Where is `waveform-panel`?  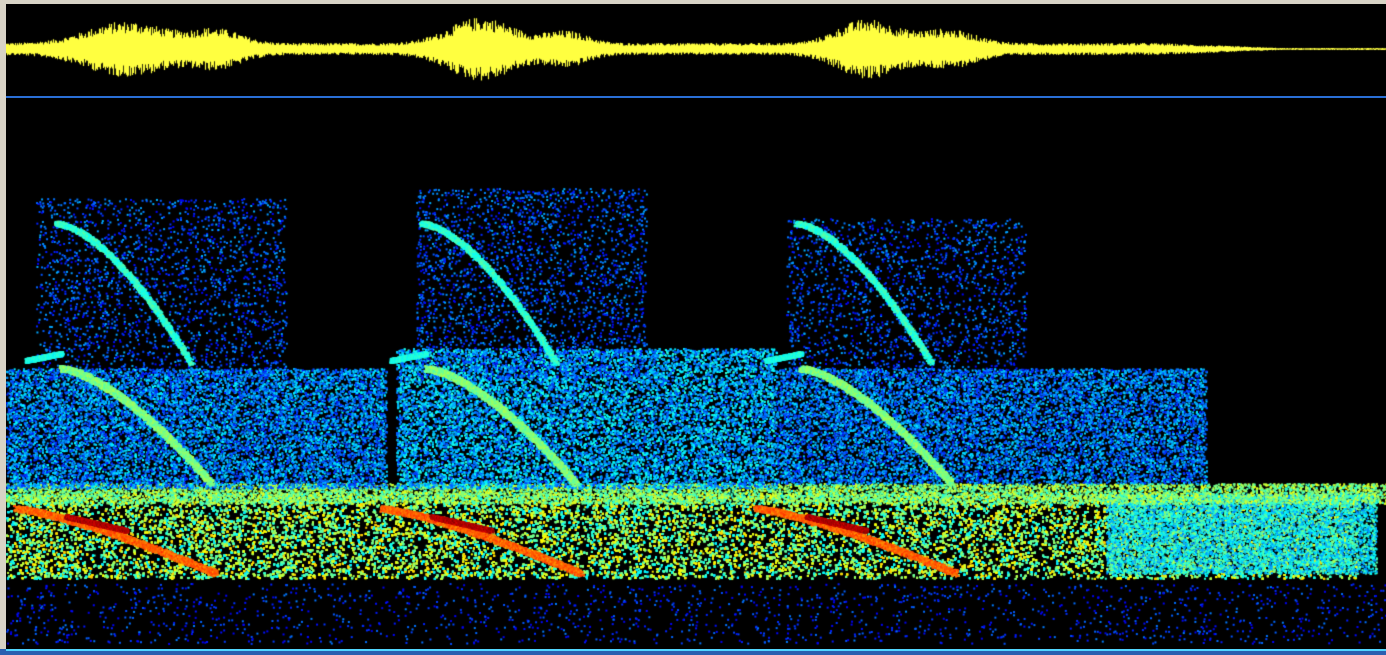
waveform-panel is located at coordinates (696, 51).